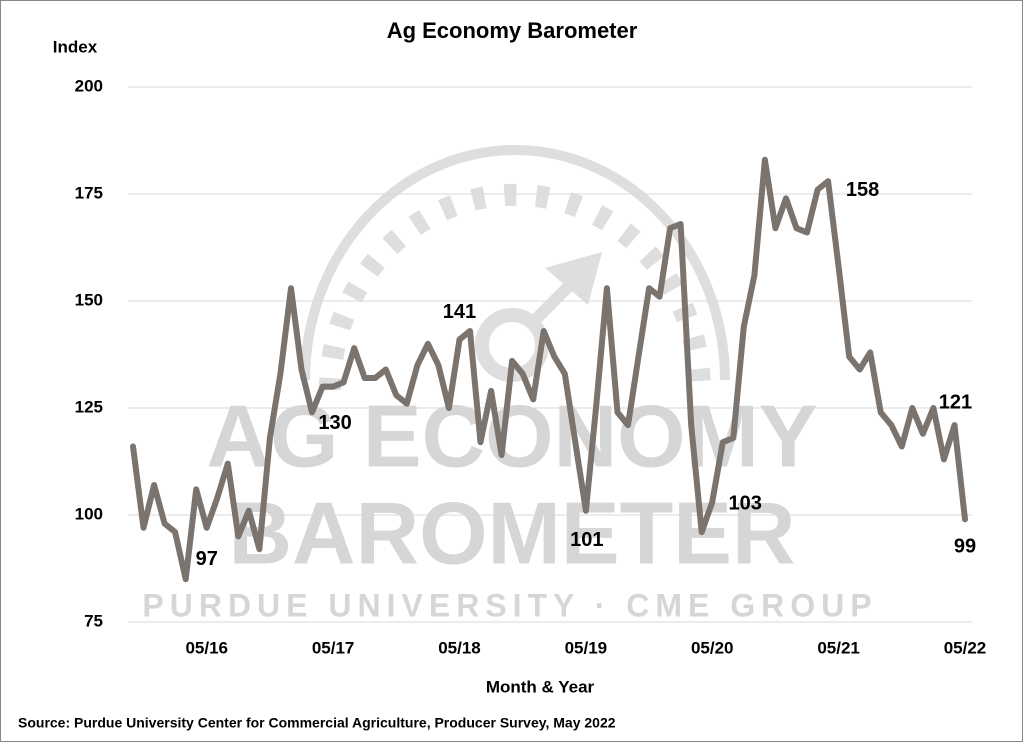 This screenshot has width=1023, height=742. I want to click on watermark-text: AG ECONOMY, so click(511, 435).